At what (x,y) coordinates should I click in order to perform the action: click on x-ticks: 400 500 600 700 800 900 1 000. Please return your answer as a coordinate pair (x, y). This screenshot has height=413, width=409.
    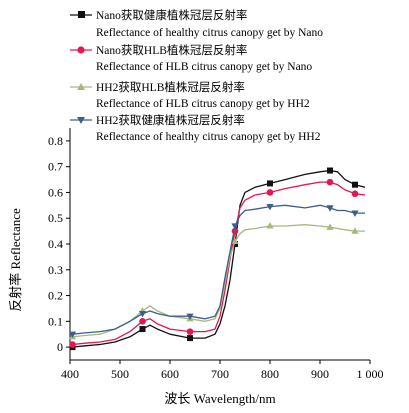
    Looking at the image, I should click on (222, 370).